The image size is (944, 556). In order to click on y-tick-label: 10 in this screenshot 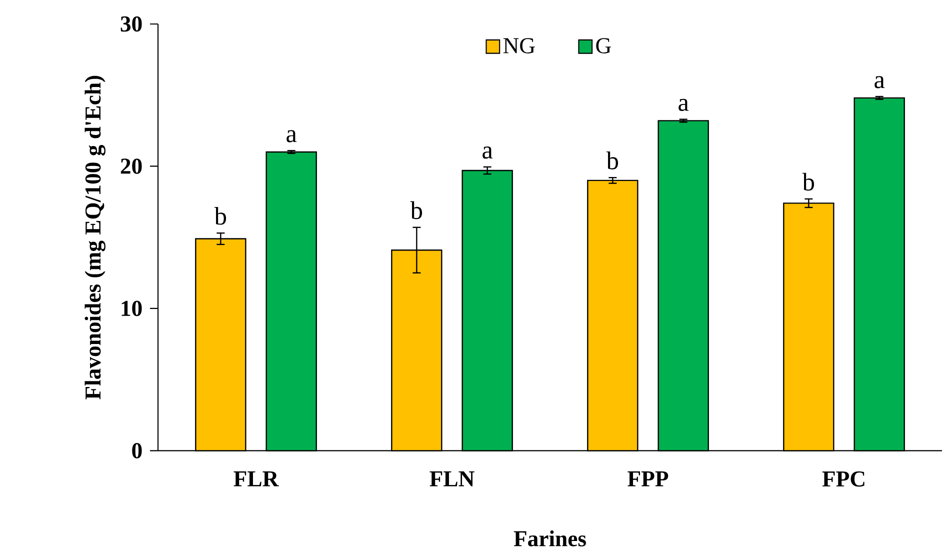, I will do `click(132, 308)`.